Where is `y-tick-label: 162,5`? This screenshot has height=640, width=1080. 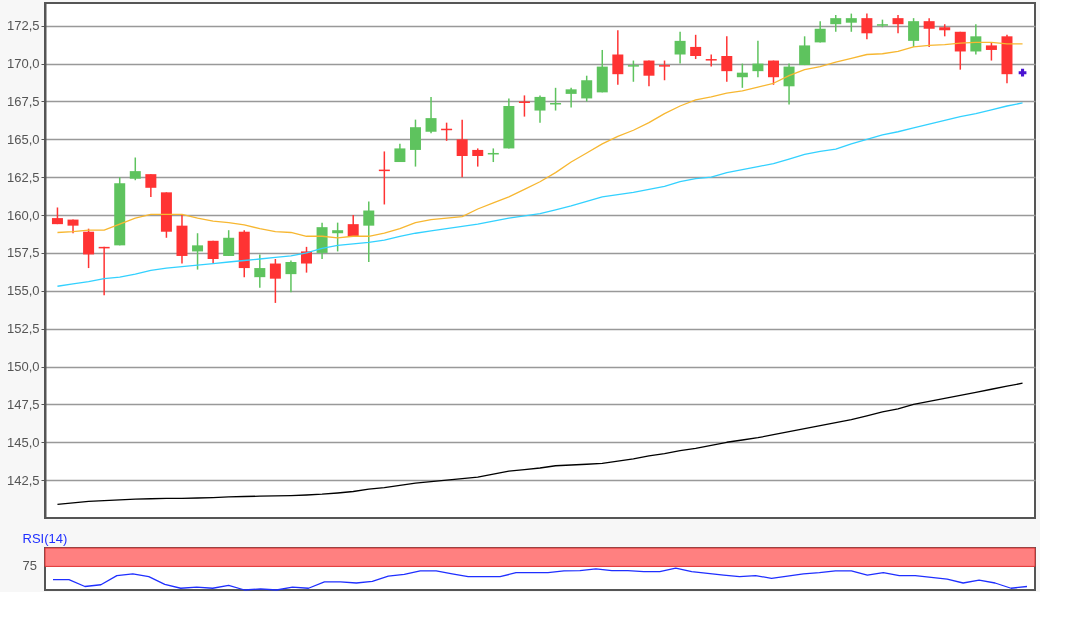 y-tick-label: 162,5 is located at coordinates (23, 177).